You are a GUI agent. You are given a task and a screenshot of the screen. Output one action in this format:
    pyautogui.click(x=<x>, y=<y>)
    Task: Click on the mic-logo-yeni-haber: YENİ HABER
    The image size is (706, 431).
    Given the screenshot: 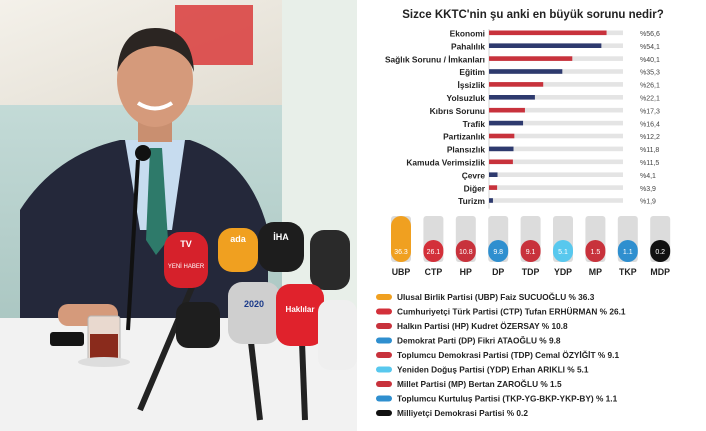 What is the action you would take?
    pyautogui.click(x=186, y=266)
    